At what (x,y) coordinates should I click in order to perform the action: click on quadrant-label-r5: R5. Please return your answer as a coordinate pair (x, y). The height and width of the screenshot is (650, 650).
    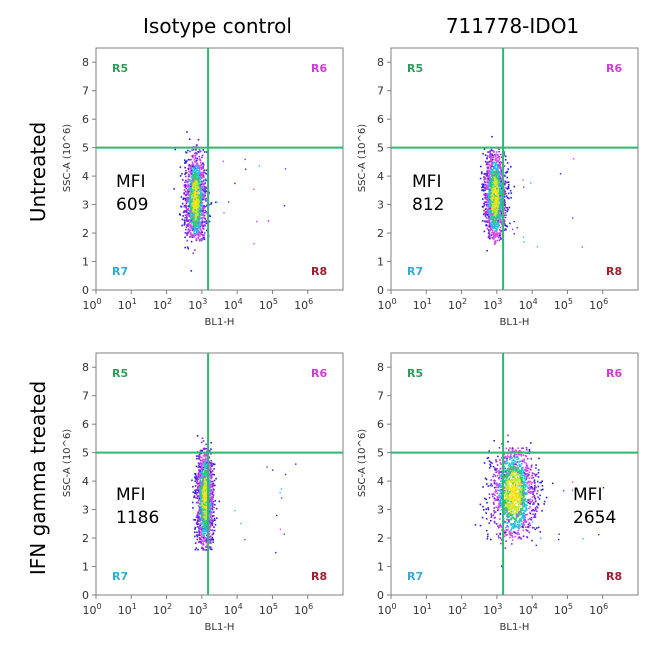
    Looking at the image, I should click on (415, 68).